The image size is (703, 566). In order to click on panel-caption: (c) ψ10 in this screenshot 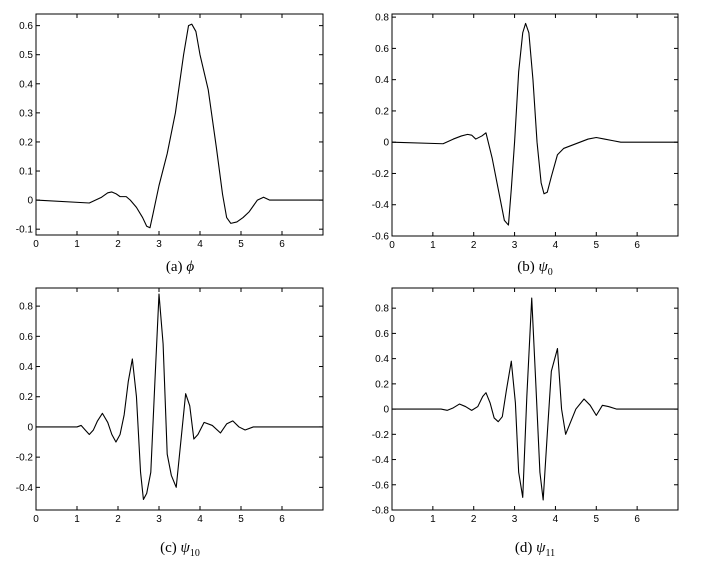, I will do `click(180, 549)`.